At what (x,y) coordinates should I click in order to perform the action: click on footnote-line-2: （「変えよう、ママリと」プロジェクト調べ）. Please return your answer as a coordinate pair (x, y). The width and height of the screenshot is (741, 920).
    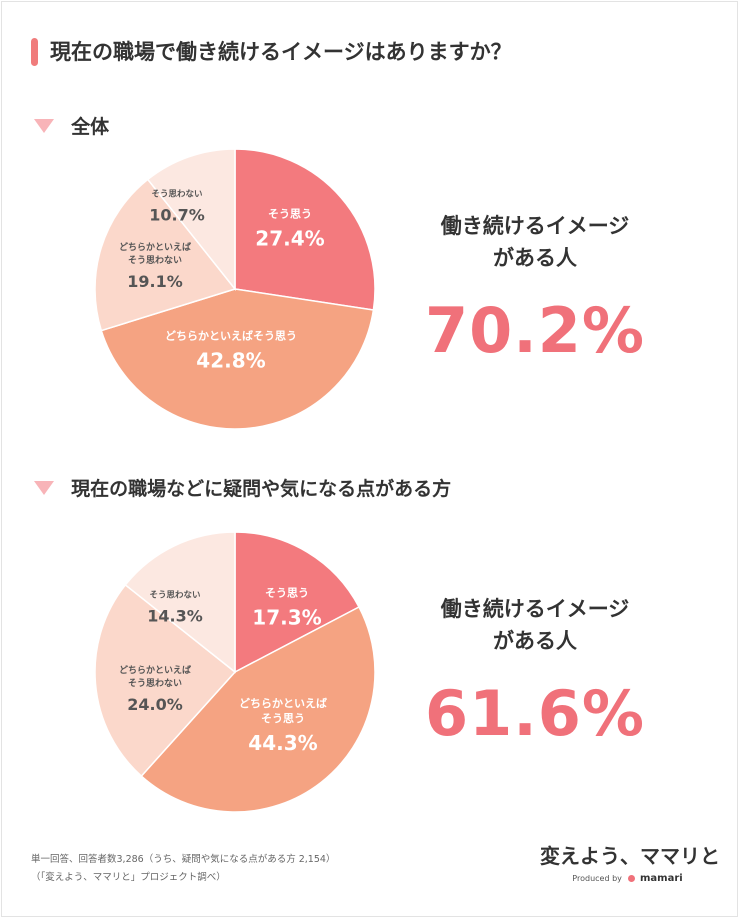
    Looking at the image, I should click on (128, 877).